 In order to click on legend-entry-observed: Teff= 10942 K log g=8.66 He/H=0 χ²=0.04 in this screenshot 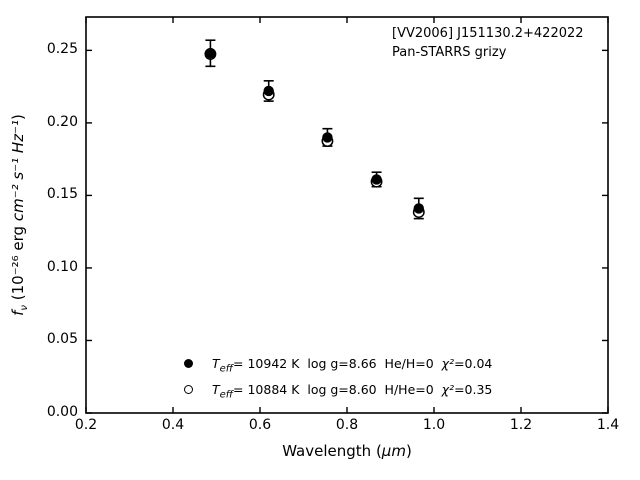, I will do `click(338, 365)`.